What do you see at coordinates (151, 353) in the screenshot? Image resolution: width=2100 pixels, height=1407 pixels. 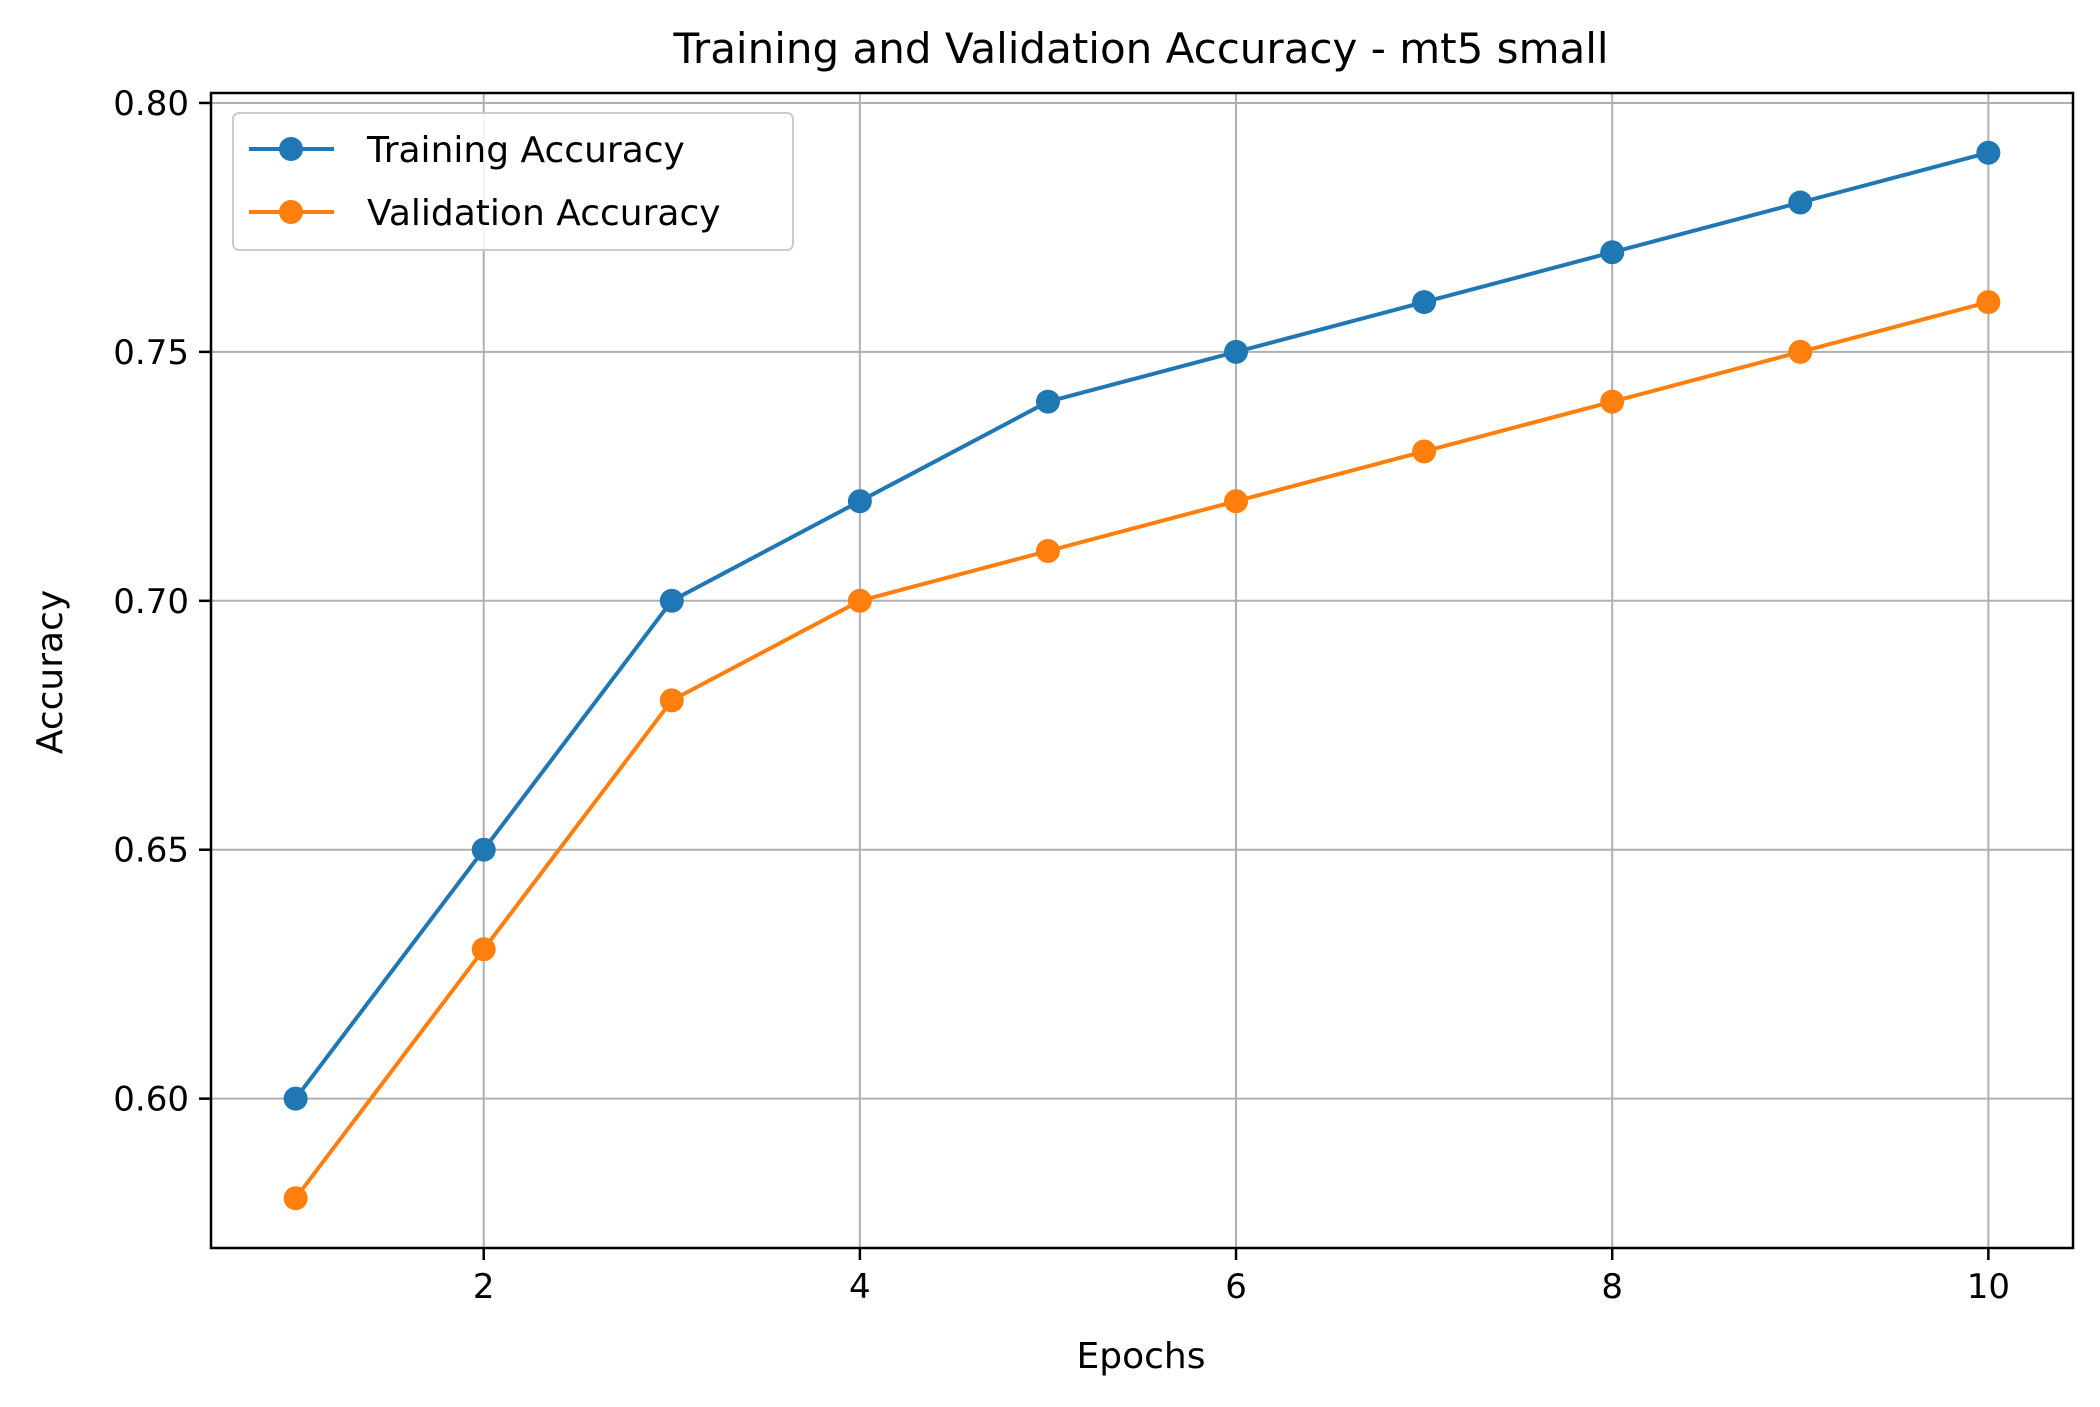 I see `y-tick-label: 0.75` at bounding box center [151, 353].